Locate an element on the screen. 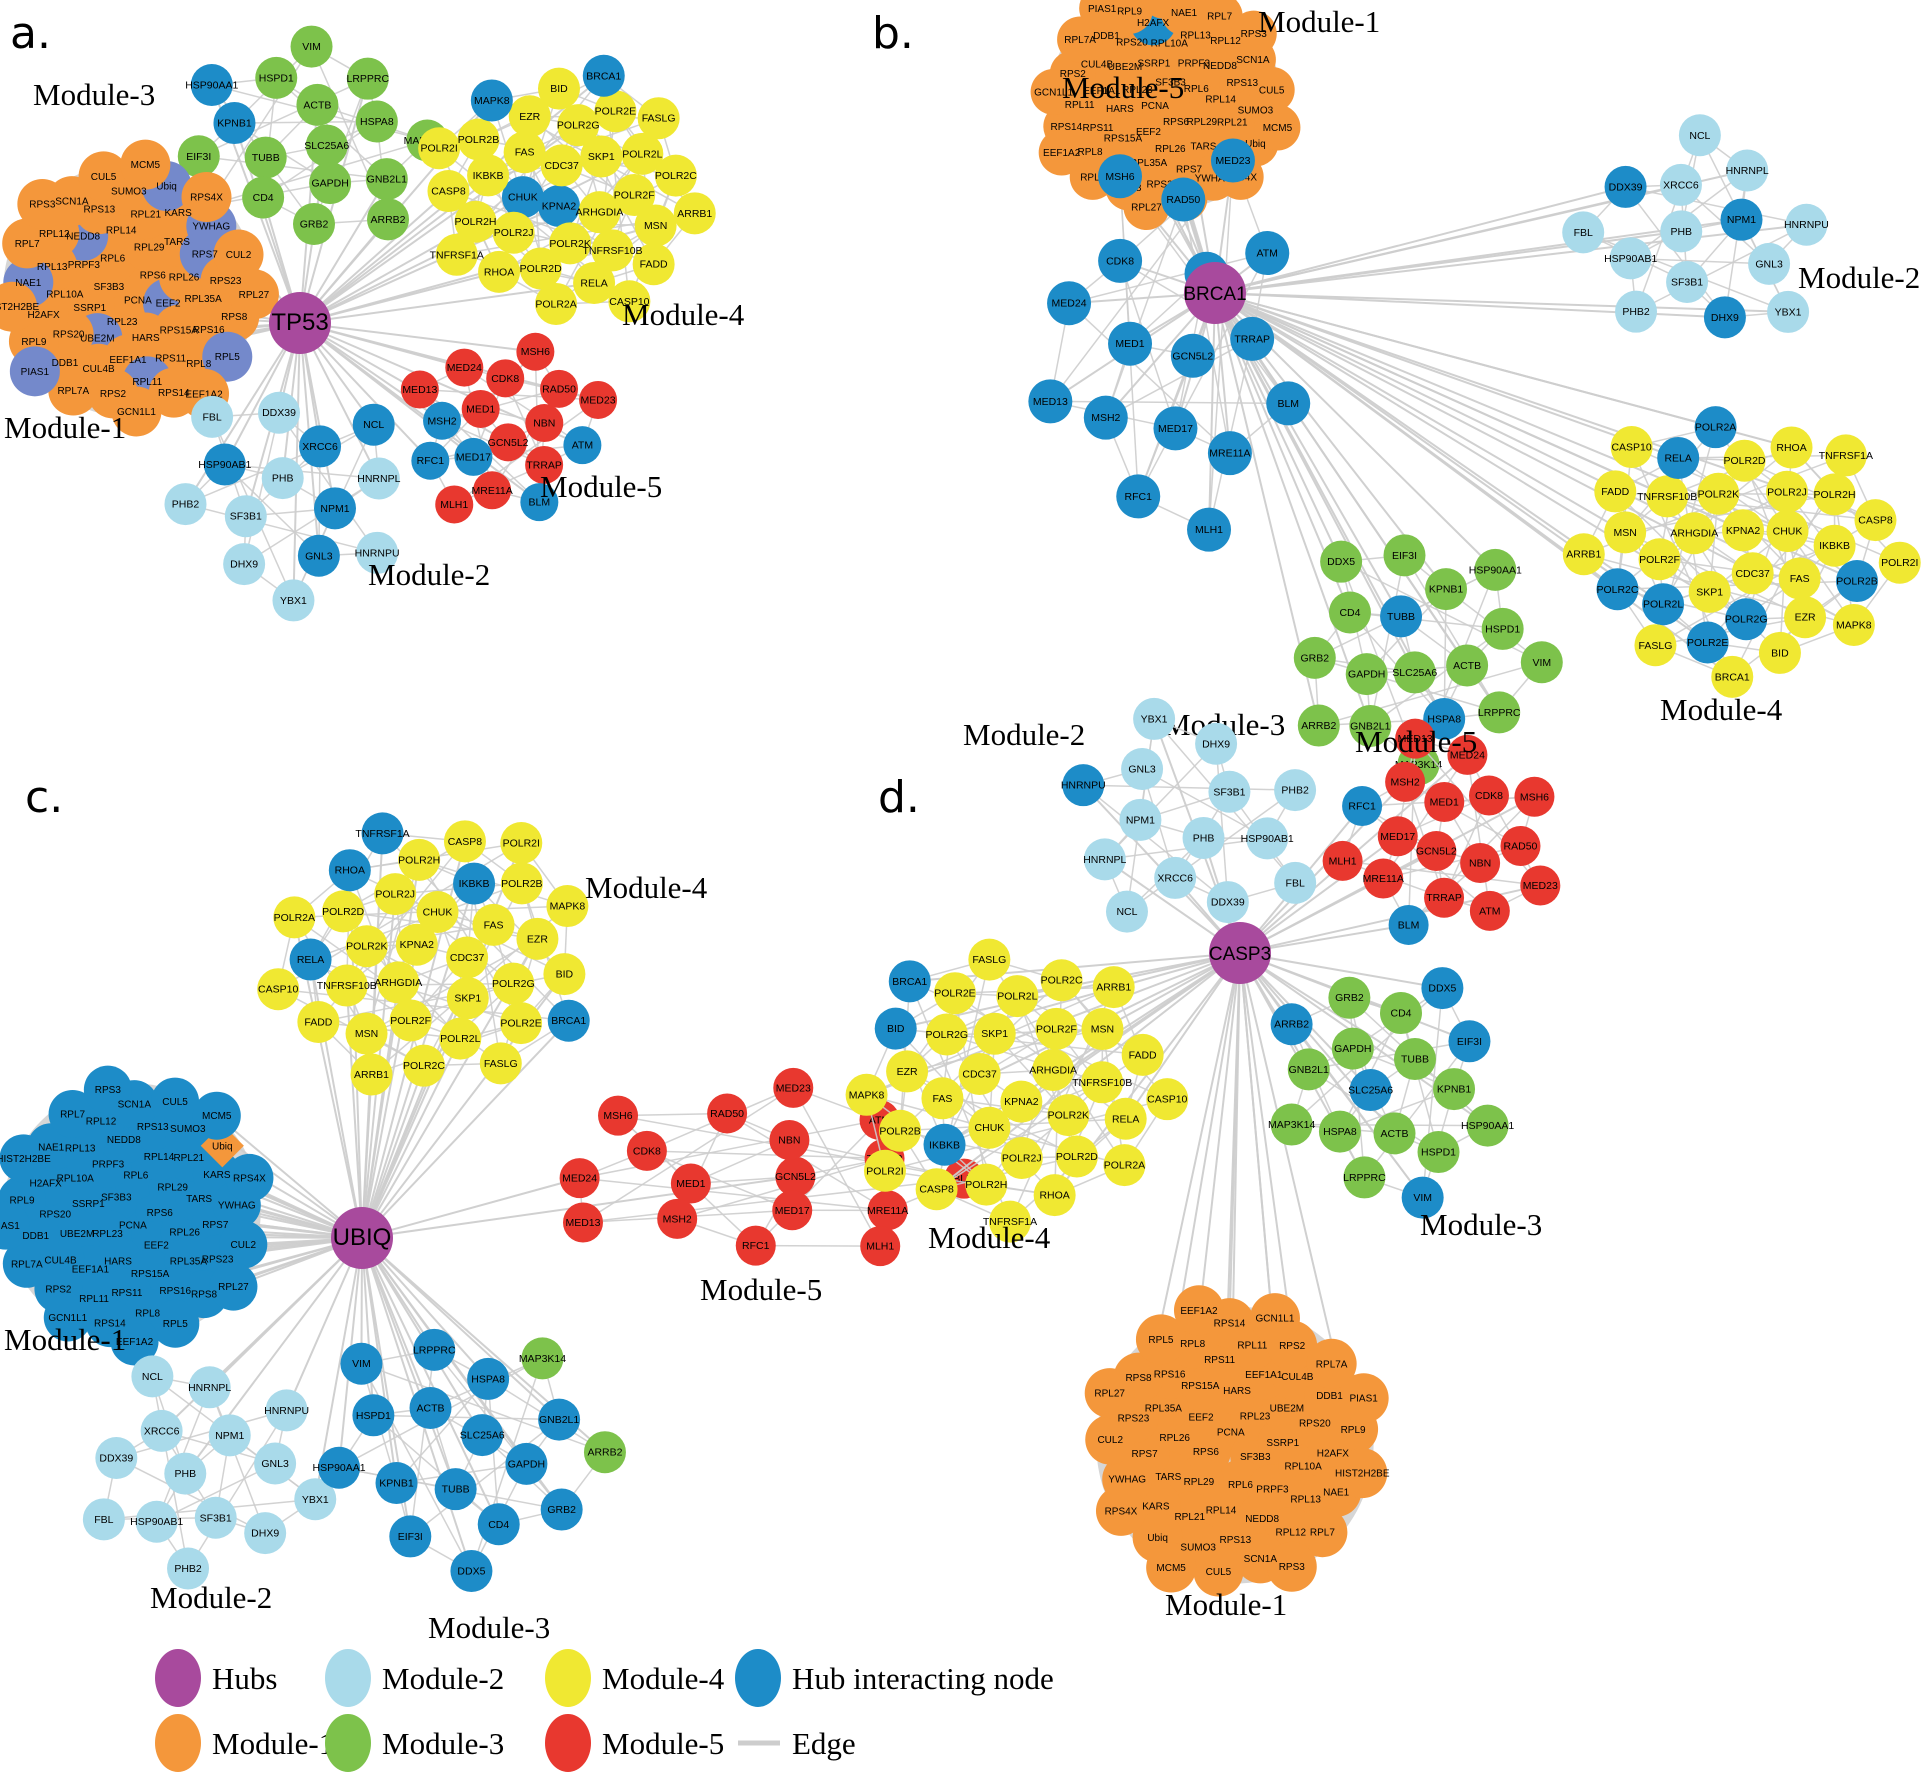  node-label-UBE2M: UBE2M is located at coordinates (97, 339).